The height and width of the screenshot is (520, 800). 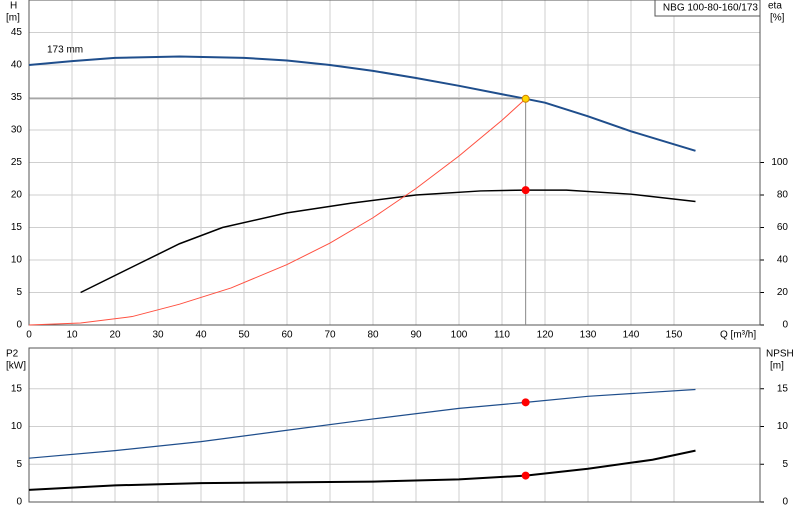 I want to click on title-box, so click(x=707, y=8).